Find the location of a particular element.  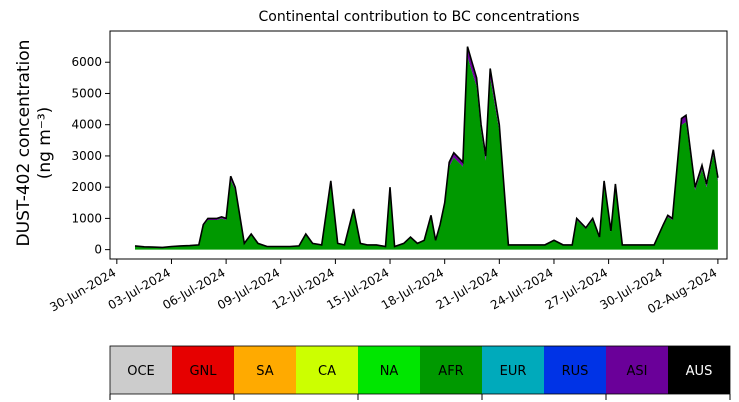

y-axis-label: DUST-402 concentration (ng m⁻³) is located at coordinates (34, 143).